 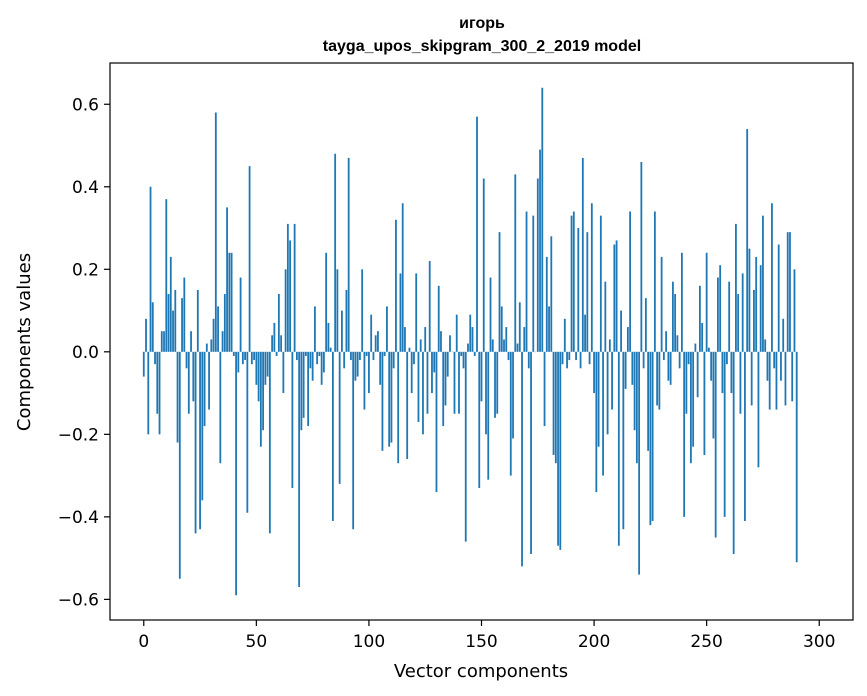 I want to click on x-tick-label: 150, so click(x=481, y=642).